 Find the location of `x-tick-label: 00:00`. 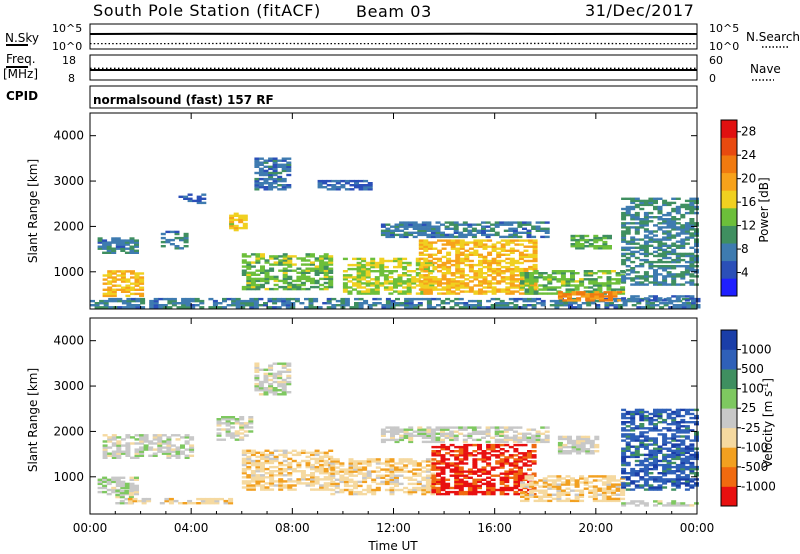

x-tick-label: 00:00 is located at coordinates (697, 528).